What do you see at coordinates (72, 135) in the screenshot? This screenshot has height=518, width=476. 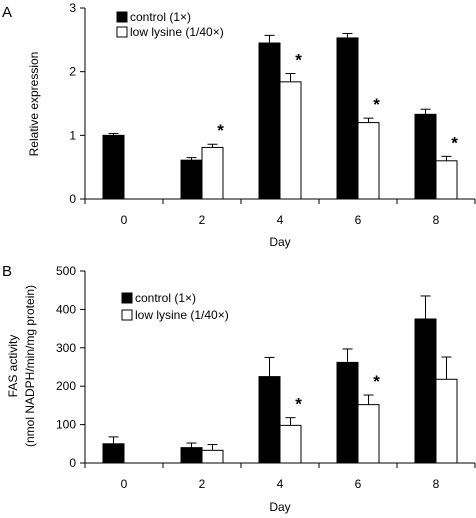 I see `y-tick-label: 1` at bounding box center [72, 135].